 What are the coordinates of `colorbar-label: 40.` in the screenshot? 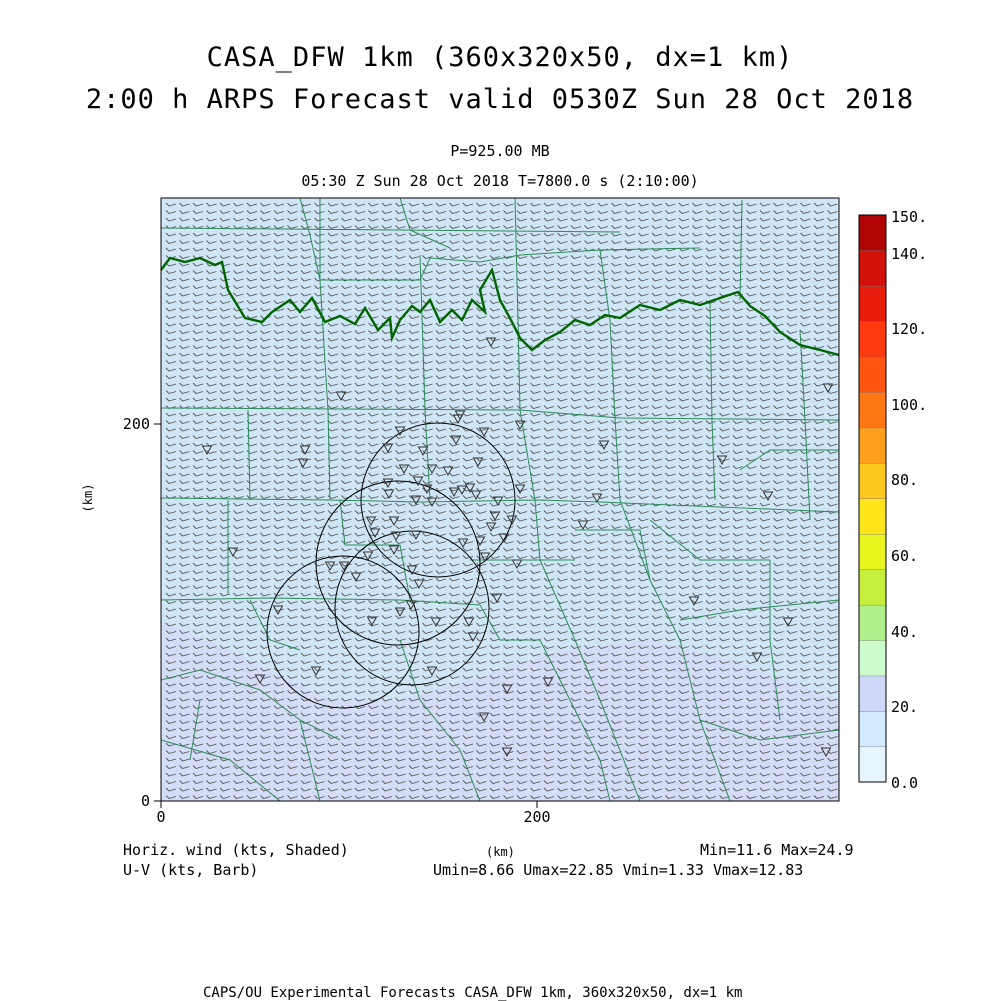 It's located at (904, 632).